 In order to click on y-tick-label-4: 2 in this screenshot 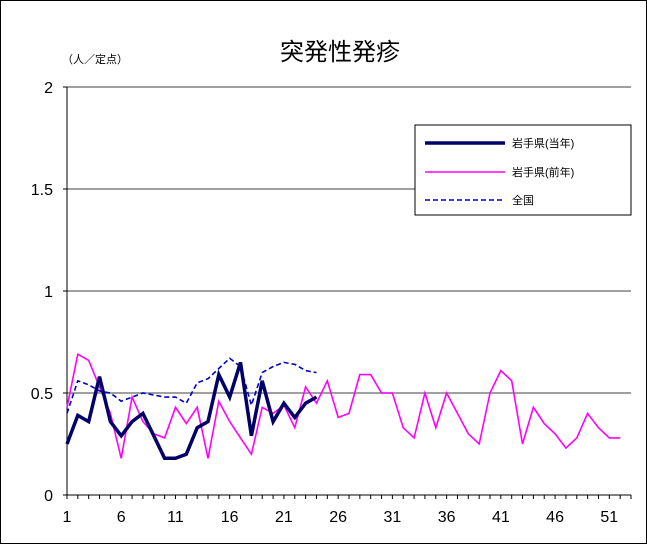, I will do `click(48, 88)`.